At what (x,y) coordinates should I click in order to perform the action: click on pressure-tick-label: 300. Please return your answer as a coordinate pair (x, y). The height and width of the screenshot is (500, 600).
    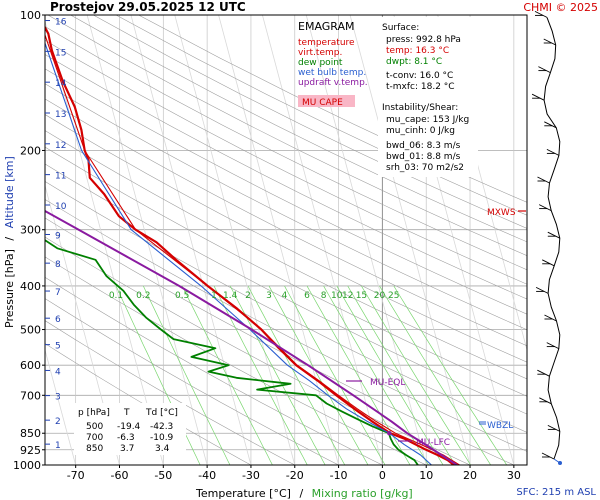
    Looking at the image, I should click on (30, 230).